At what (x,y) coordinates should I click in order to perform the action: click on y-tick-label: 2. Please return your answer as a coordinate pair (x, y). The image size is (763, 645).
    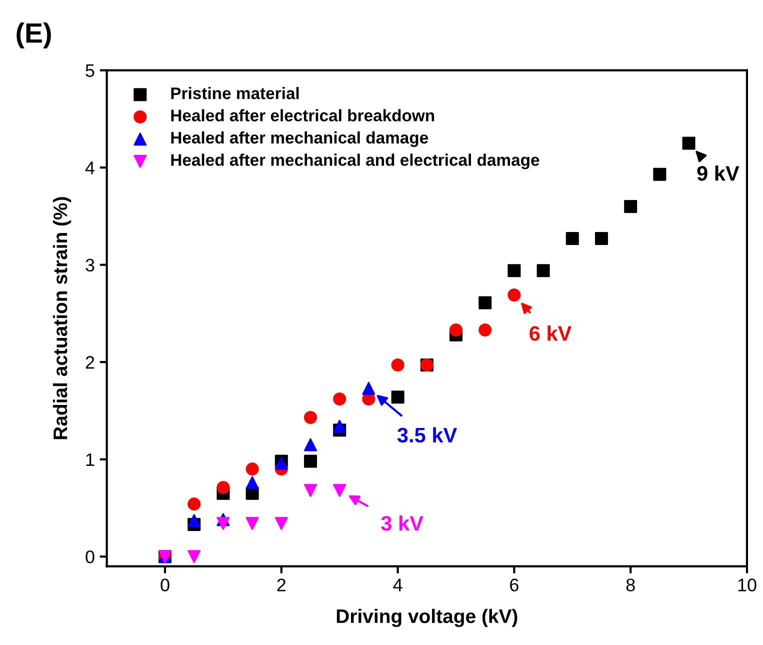
    Looking at the image, I should click on (90, 362).